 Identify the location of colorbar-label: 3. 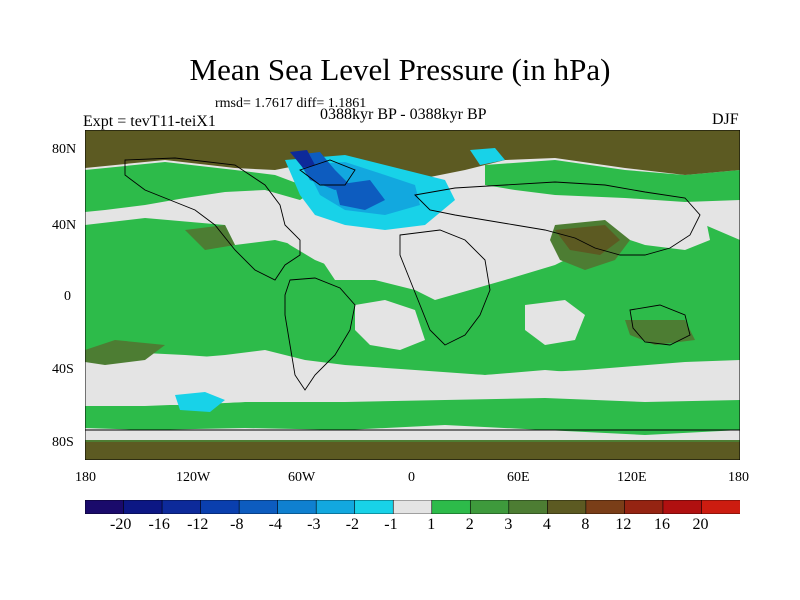
(508, 524).